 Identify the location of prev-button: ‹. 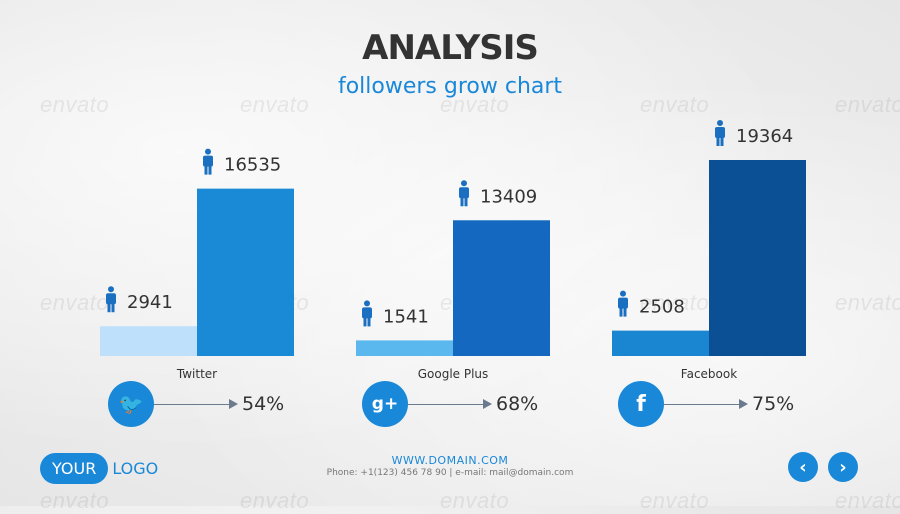
(803, 467).